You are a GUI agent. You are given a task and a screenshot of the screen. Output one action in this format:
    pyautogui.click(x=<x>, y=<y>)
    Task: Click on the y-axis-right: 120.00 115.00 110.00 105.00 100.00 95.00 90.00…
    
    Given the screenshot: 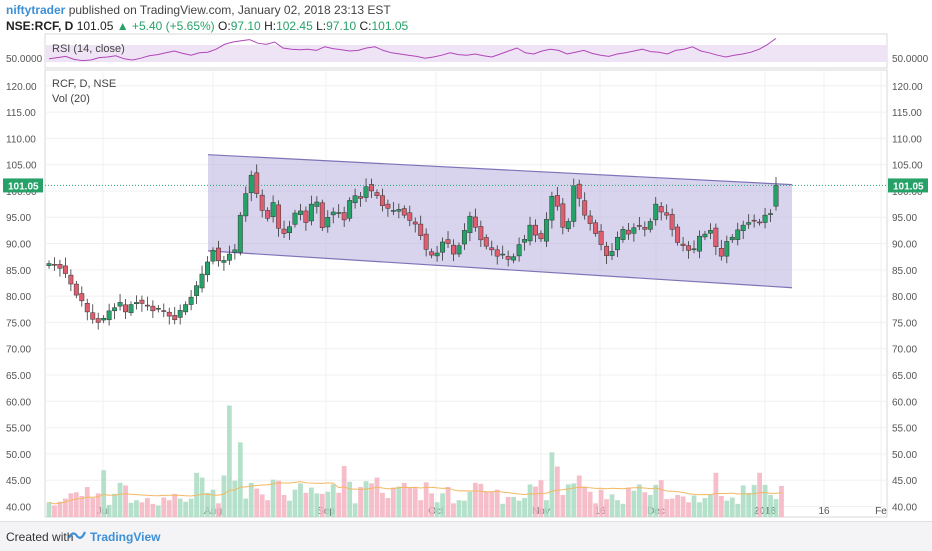 What is the action you would take?
    pyautogui.click(x=907, y=298)
    